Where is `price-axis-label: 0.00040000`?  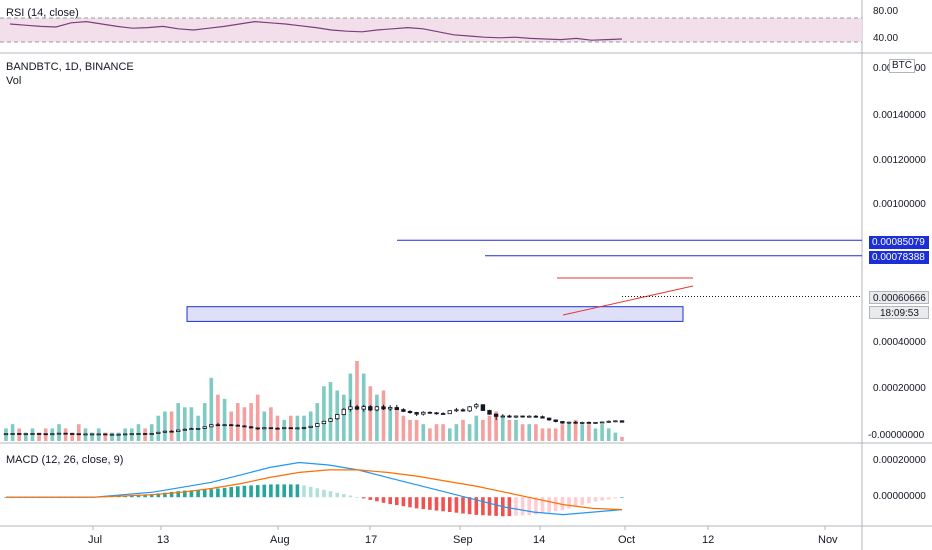 price-axis-label: 0.00040000 is located at coordinates (899, 342).